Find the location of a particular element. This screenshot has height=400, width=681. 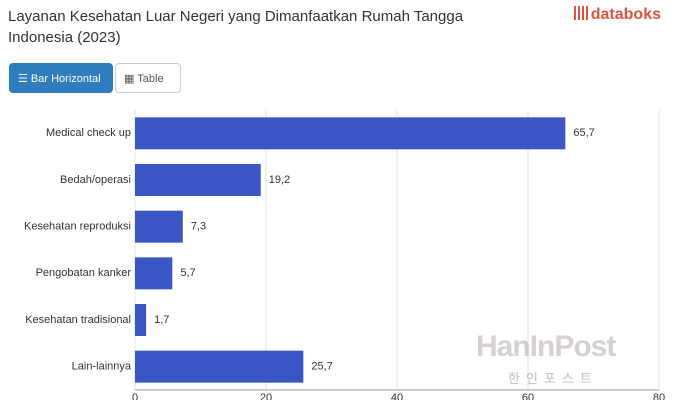

value-label: 19,2 is located at coordinates (279, 180).